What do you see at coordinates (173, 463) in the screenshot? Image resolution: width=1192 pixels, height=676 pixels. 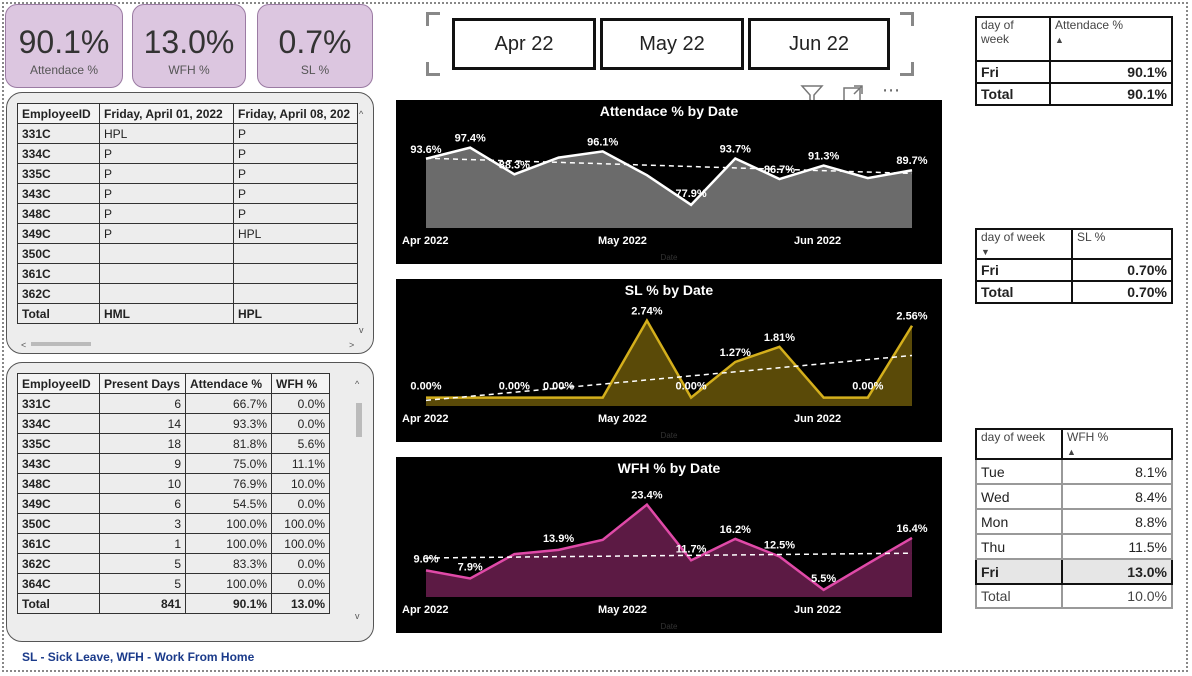 I see `table-row: 343C 9 75.0% 11.1%` at bounding box center [173, 463].